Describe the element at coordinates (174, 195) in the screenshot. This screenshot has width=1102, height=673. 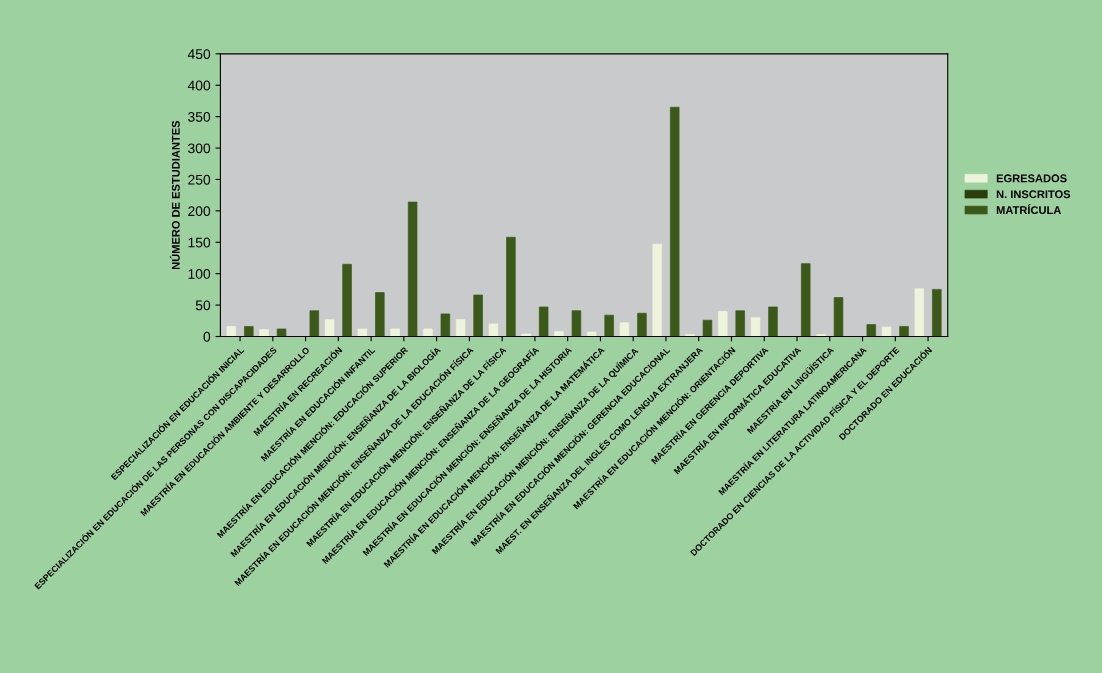
I see `y-axis-title: NÚMERO DE ESTUDIANTES` at that location.